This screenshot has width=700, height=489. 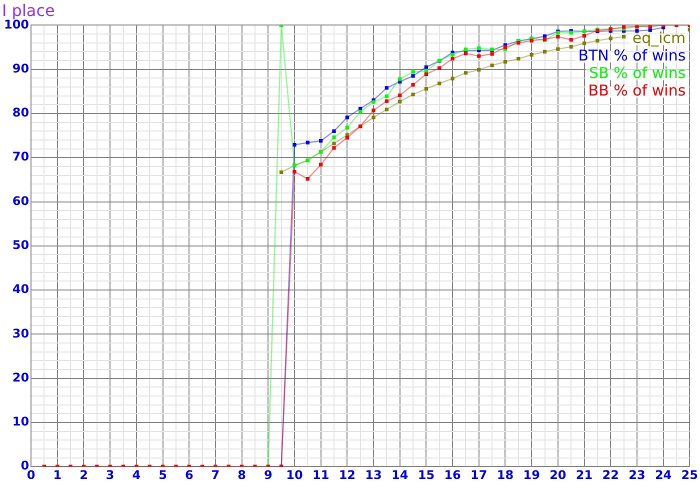 What do you see at coordinates (321, 475) in the screenshot?
I see `x-tick-label: 11` at bounding box center [321, 475].